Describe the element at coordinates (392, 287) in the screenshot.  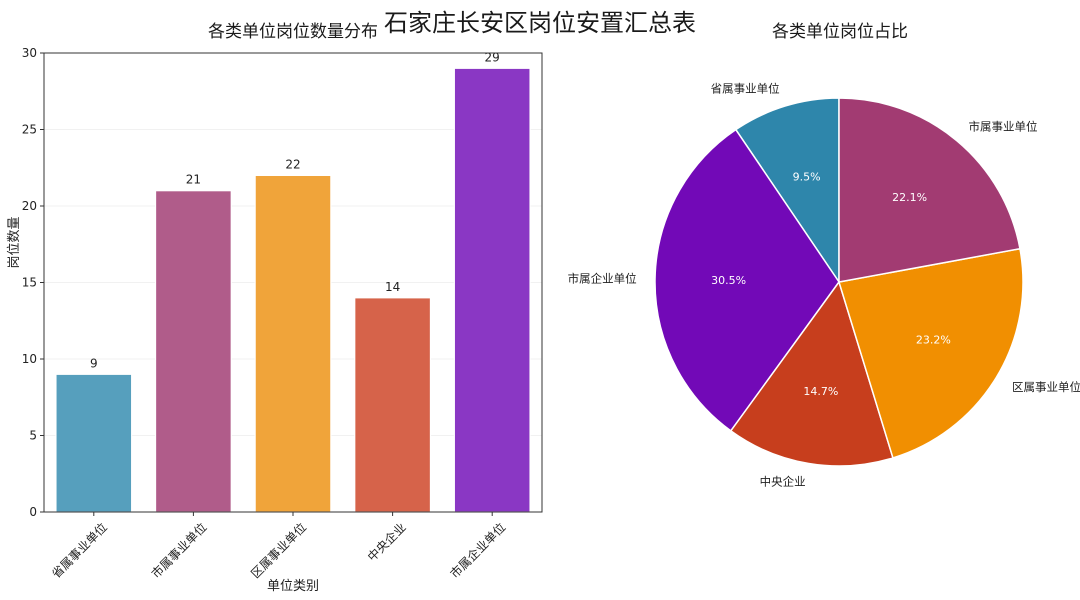
I see `bar-value-label: 14` at that location.